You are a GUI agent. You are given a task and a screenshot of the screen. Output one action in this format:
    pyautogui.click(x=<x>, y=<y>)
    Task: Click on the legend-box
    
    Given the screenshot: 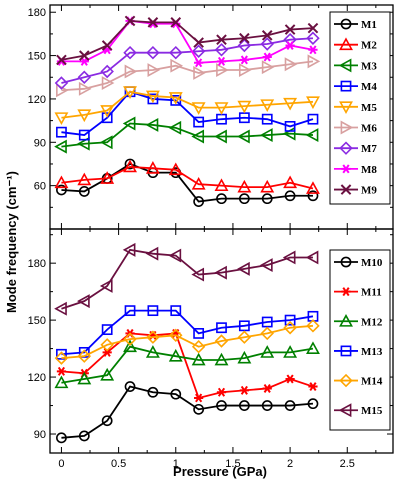 What is the action you would take?
    pyautogui.click(x=360, y=340)
    